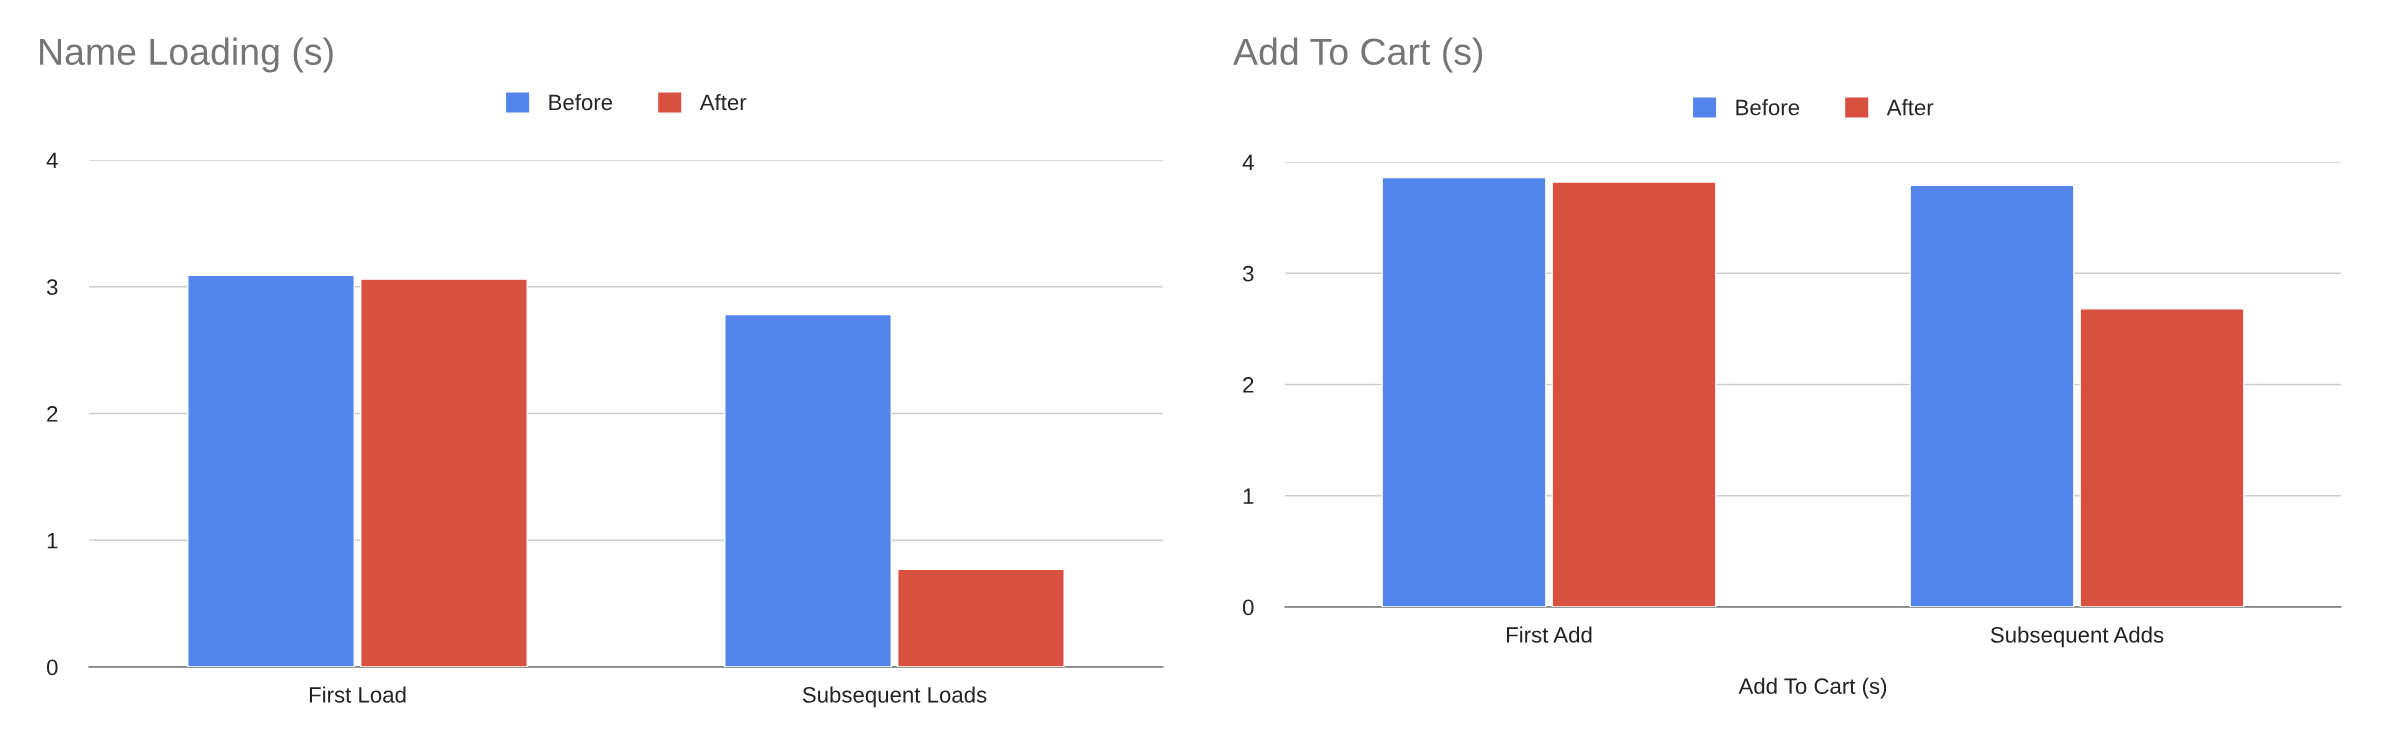 This screenshot has width=2400, height=742. Describe the element at coordinates (186, 55) in the screenshot. I see `chart-title: Name Loading (s)` at that location.